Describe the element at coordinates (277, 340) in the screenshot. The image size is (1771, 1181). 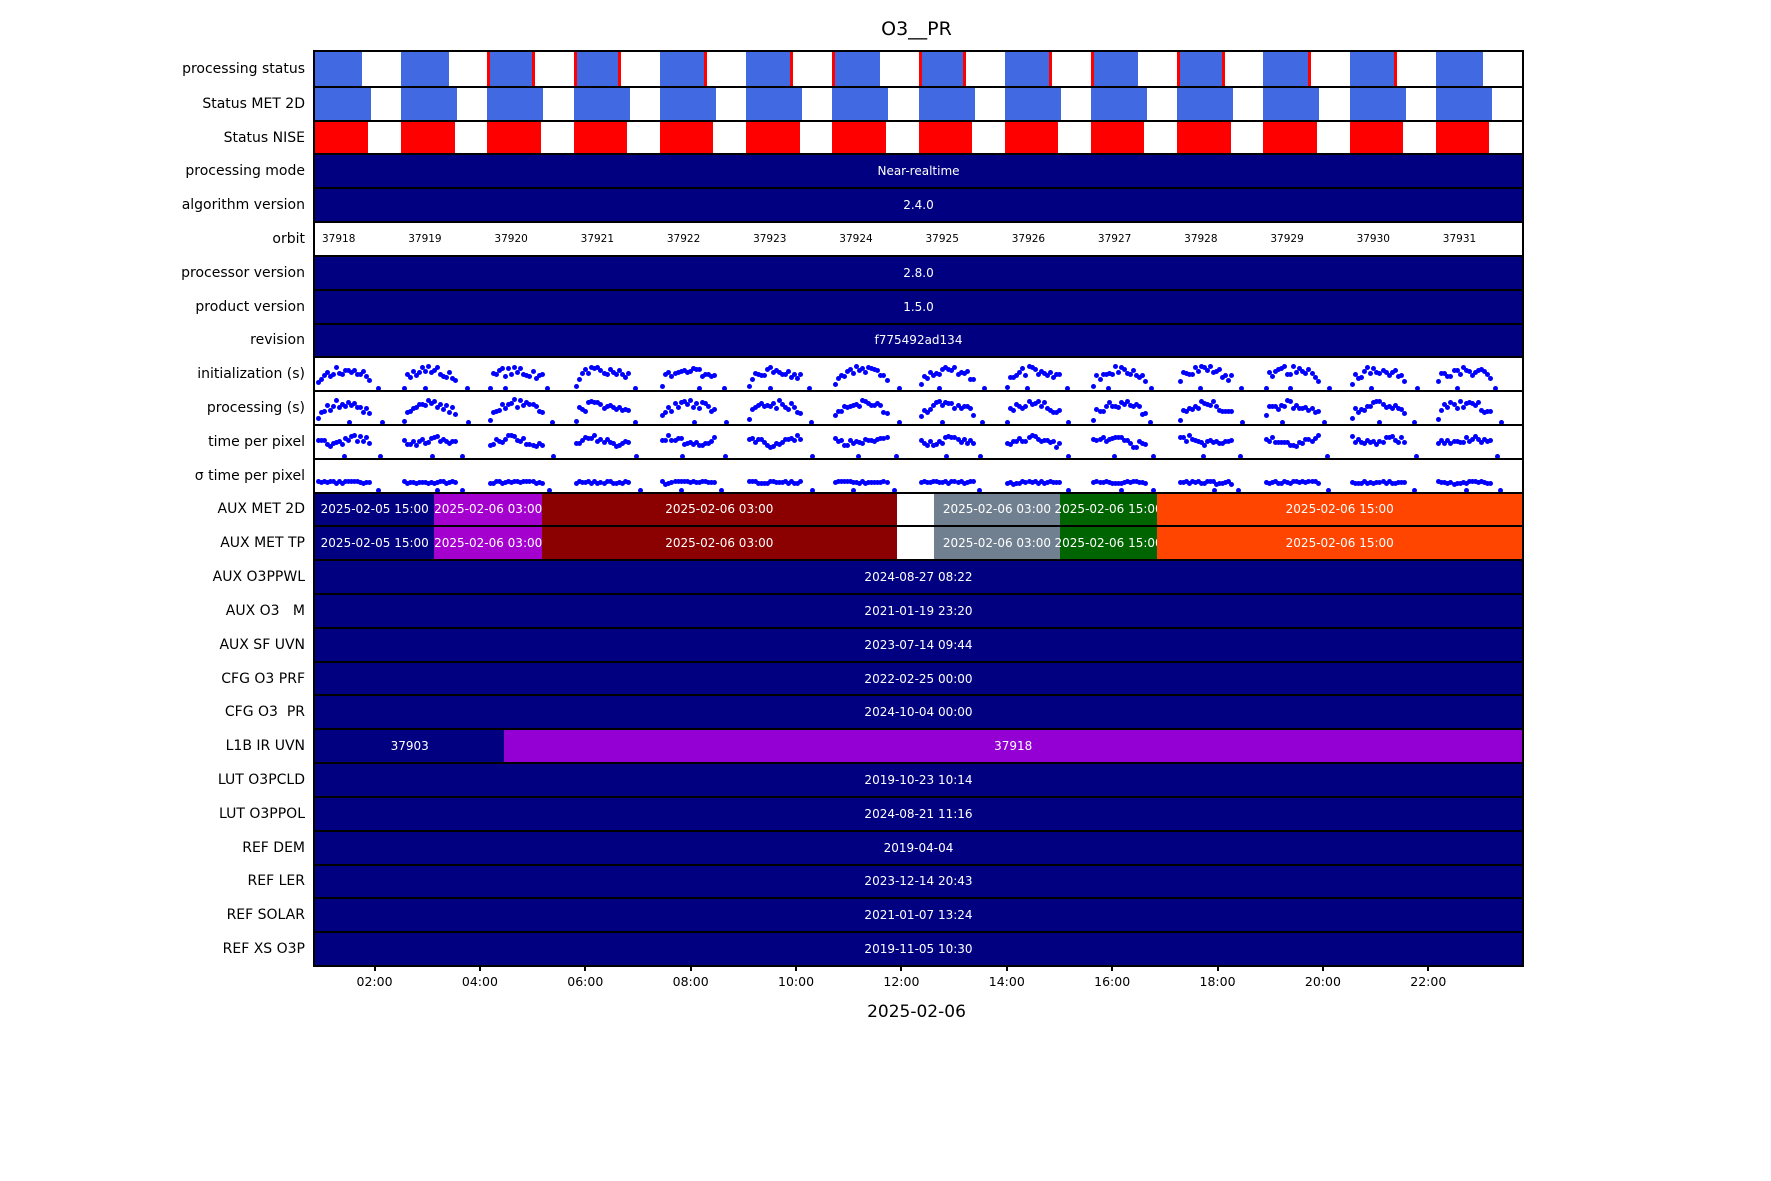
I see `row-label: revision` at that location.